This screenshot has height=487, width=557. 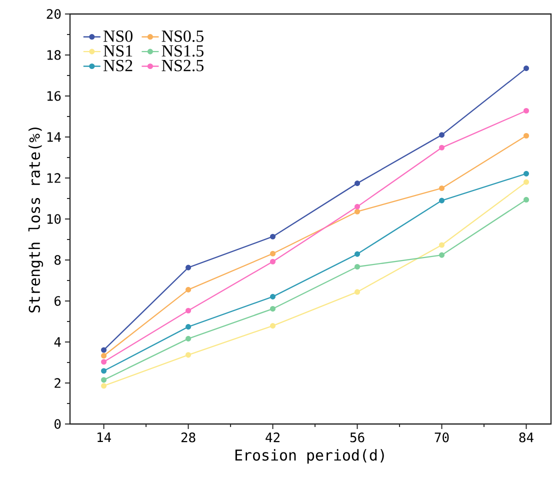 I want to click on legend-label: NS0.5, so click(x=183, y=36).